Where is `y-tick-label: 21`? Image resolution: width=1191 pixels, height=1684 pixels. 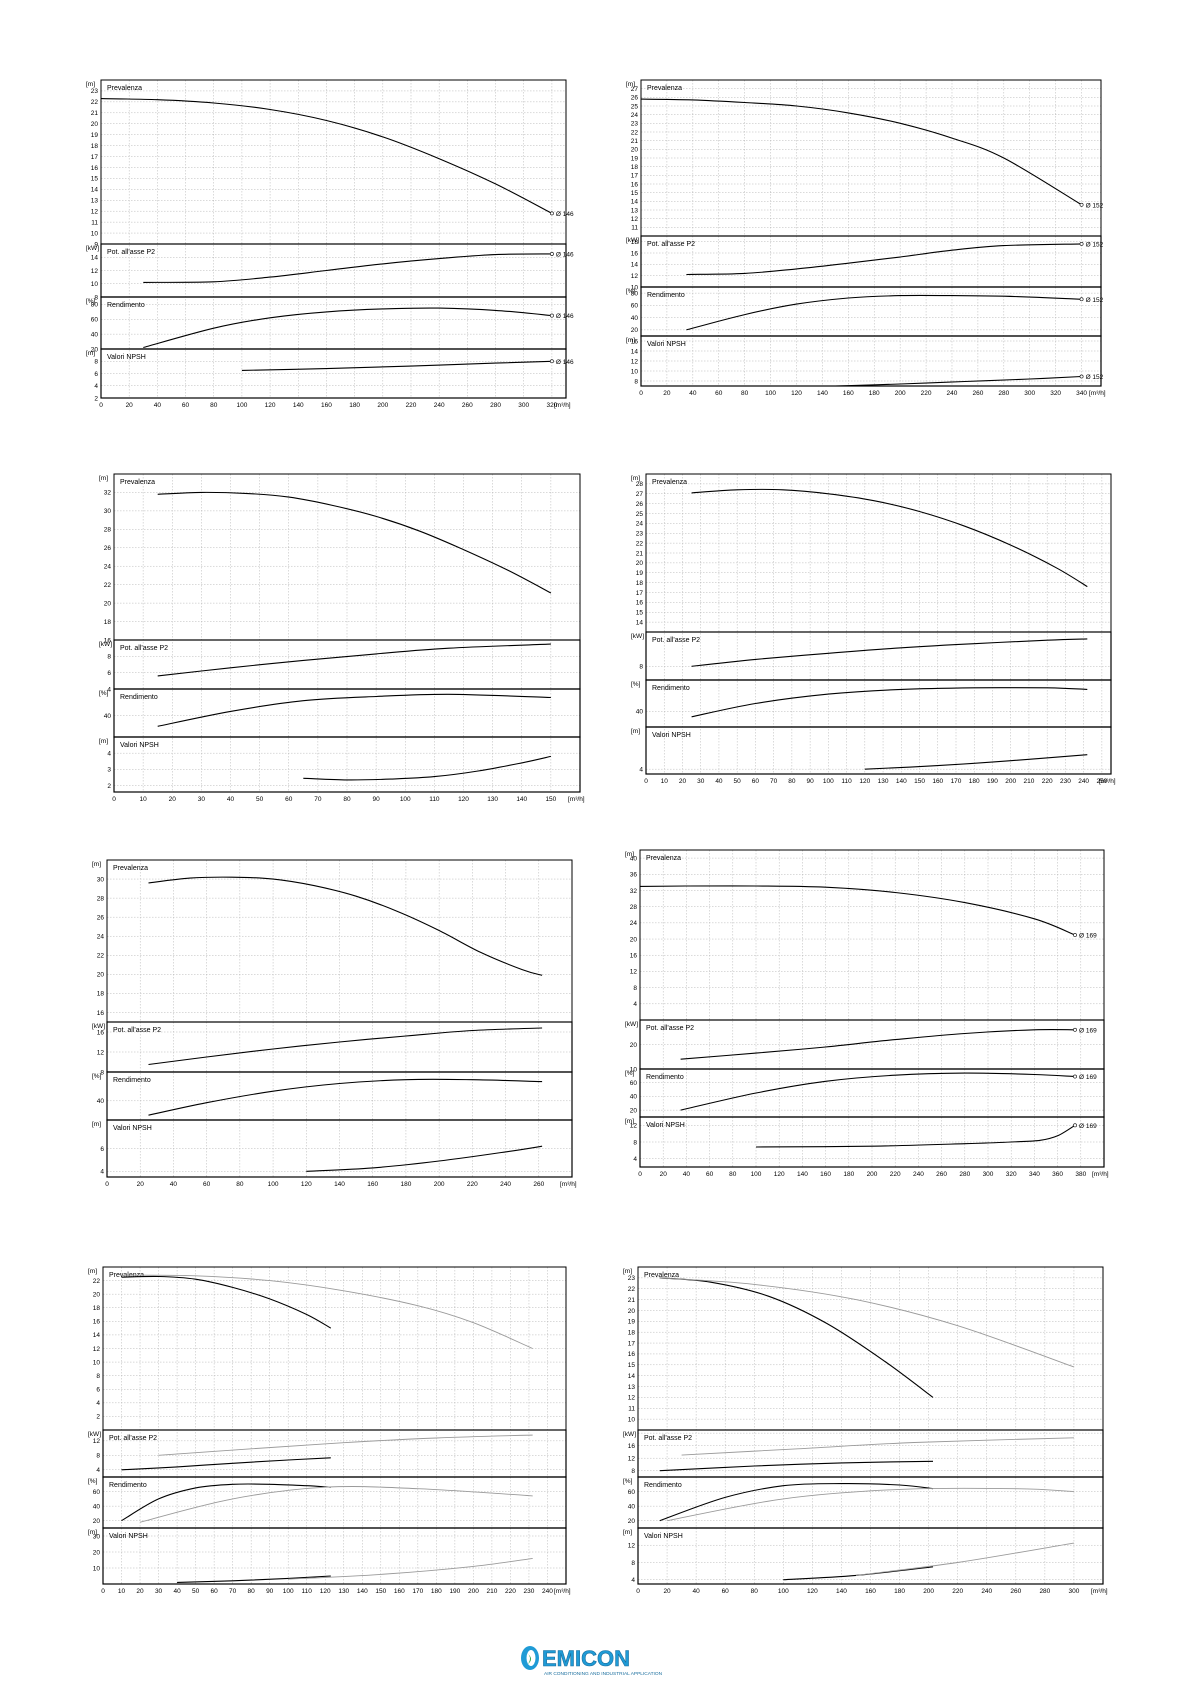
y-tick-label: 21 is located at coordinates (95, 113).